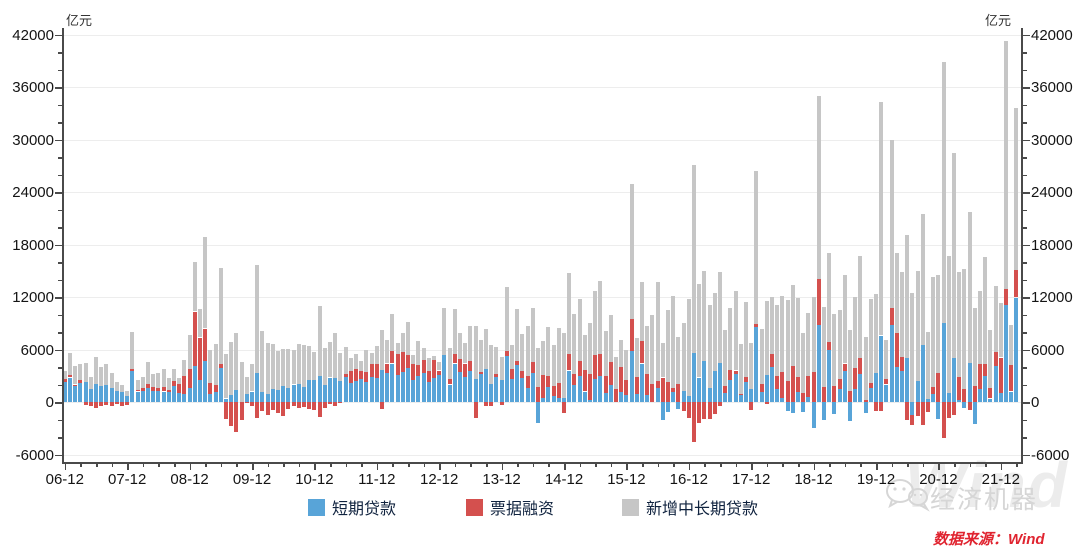 Image resolution: width=1080 pixels, height=547 pixels. Describe the element at coordinates (314, 479) in the screenshot. I see `x-tick-label: 10-12` at that location.